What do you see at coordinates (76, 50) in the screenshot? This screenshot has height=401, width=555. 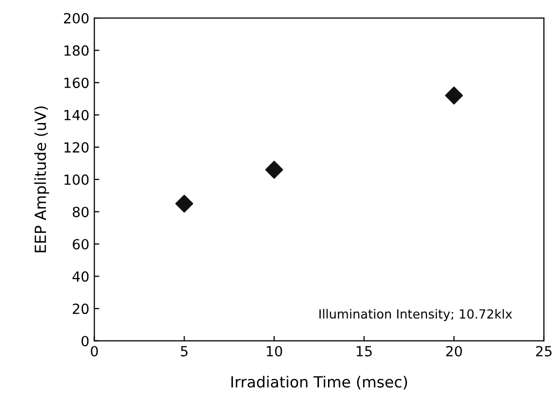 I see `y-tick-label: 180` at bounding box center [76, 50].